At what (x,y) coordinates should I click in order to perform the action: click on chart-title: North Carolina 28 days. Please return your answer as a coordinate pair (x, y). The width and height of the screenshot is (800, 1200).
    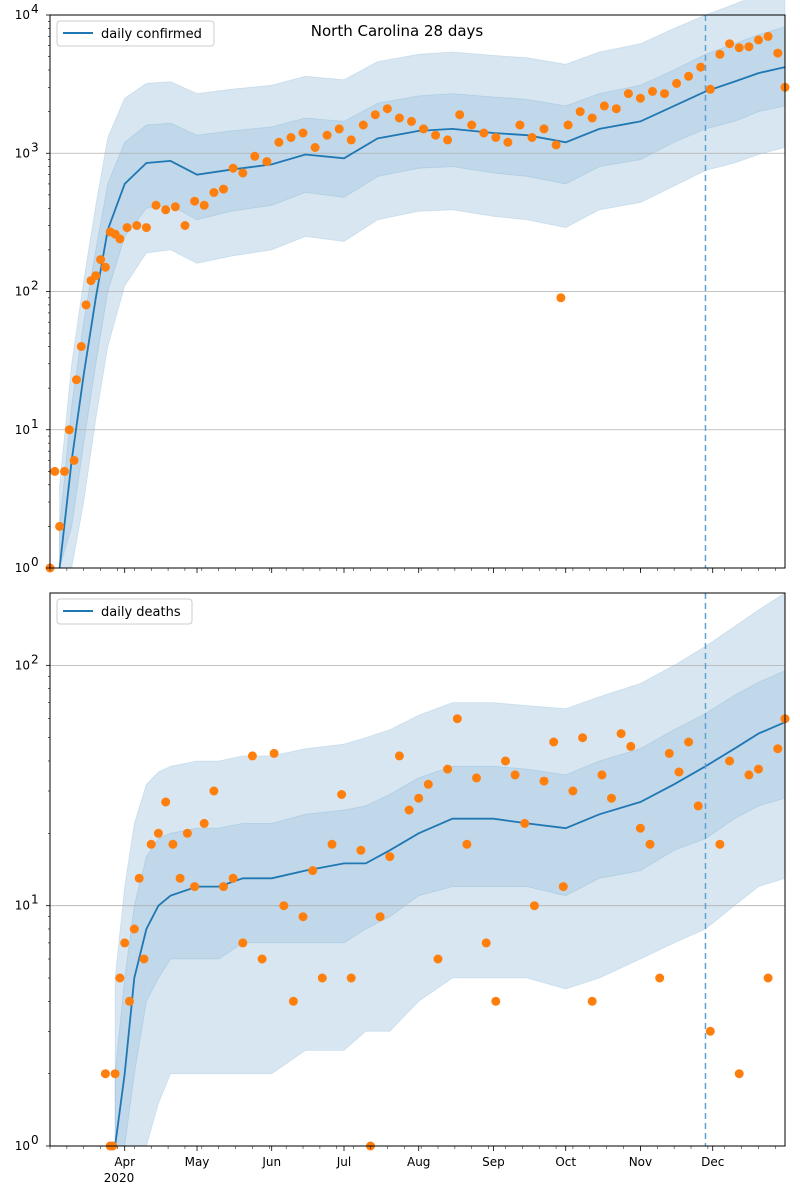
    Looking at the image, I should click on (397, 31).